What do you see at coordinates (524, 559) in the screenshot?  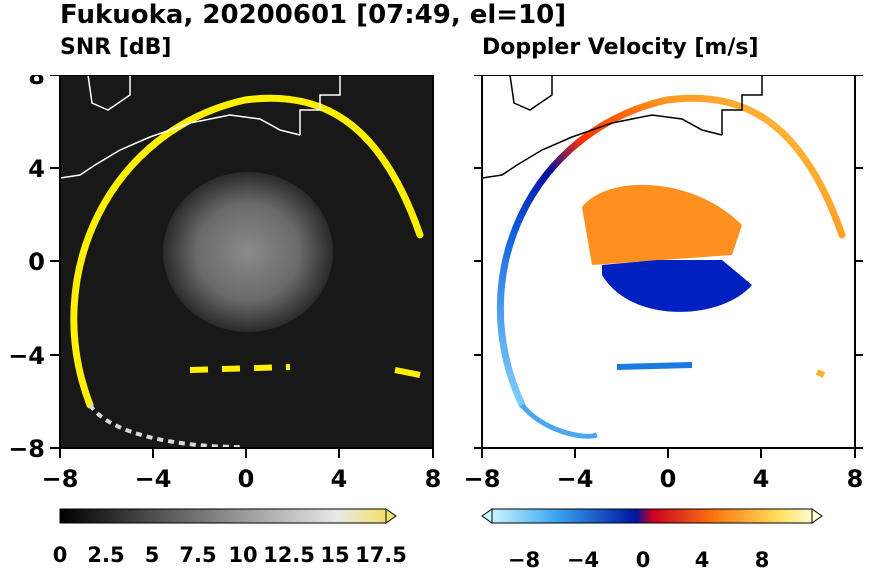 I see `doppler-colorbar-label: −8` at bounding box center [524, 559].